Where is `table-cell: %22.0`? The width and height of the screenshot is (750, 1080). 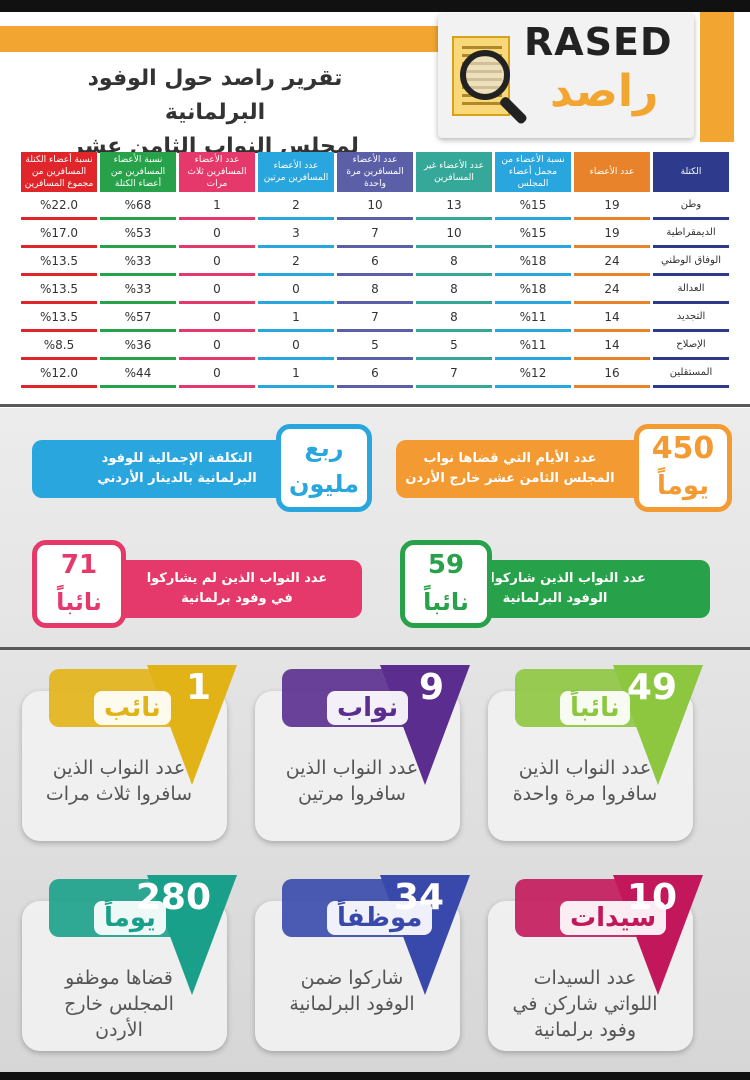
table-cell: %22.0 is located at coordinates (59, 206).